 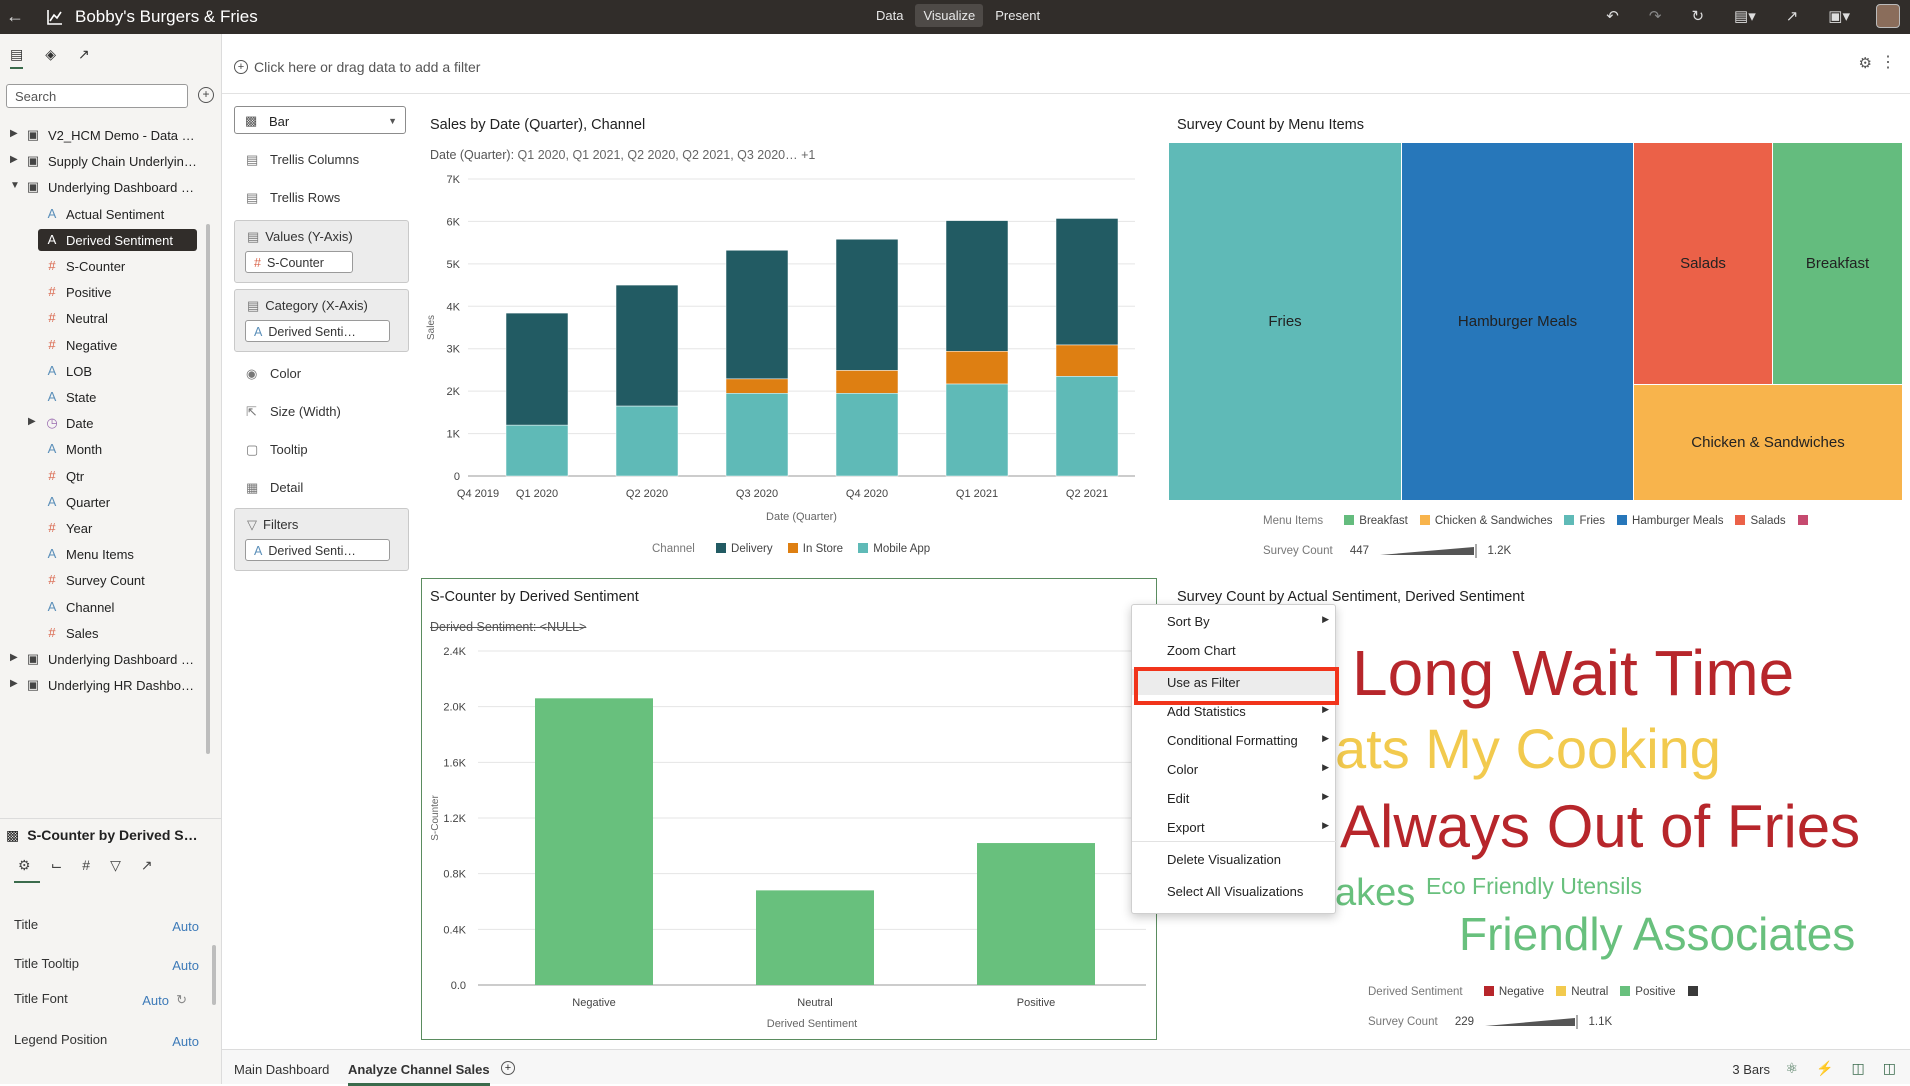 What do you see at coordinates (1528, 748) in the screenshot?
I see `word-beats-my-cooking: ats My Cooking` at bounding box center [1528, 748].